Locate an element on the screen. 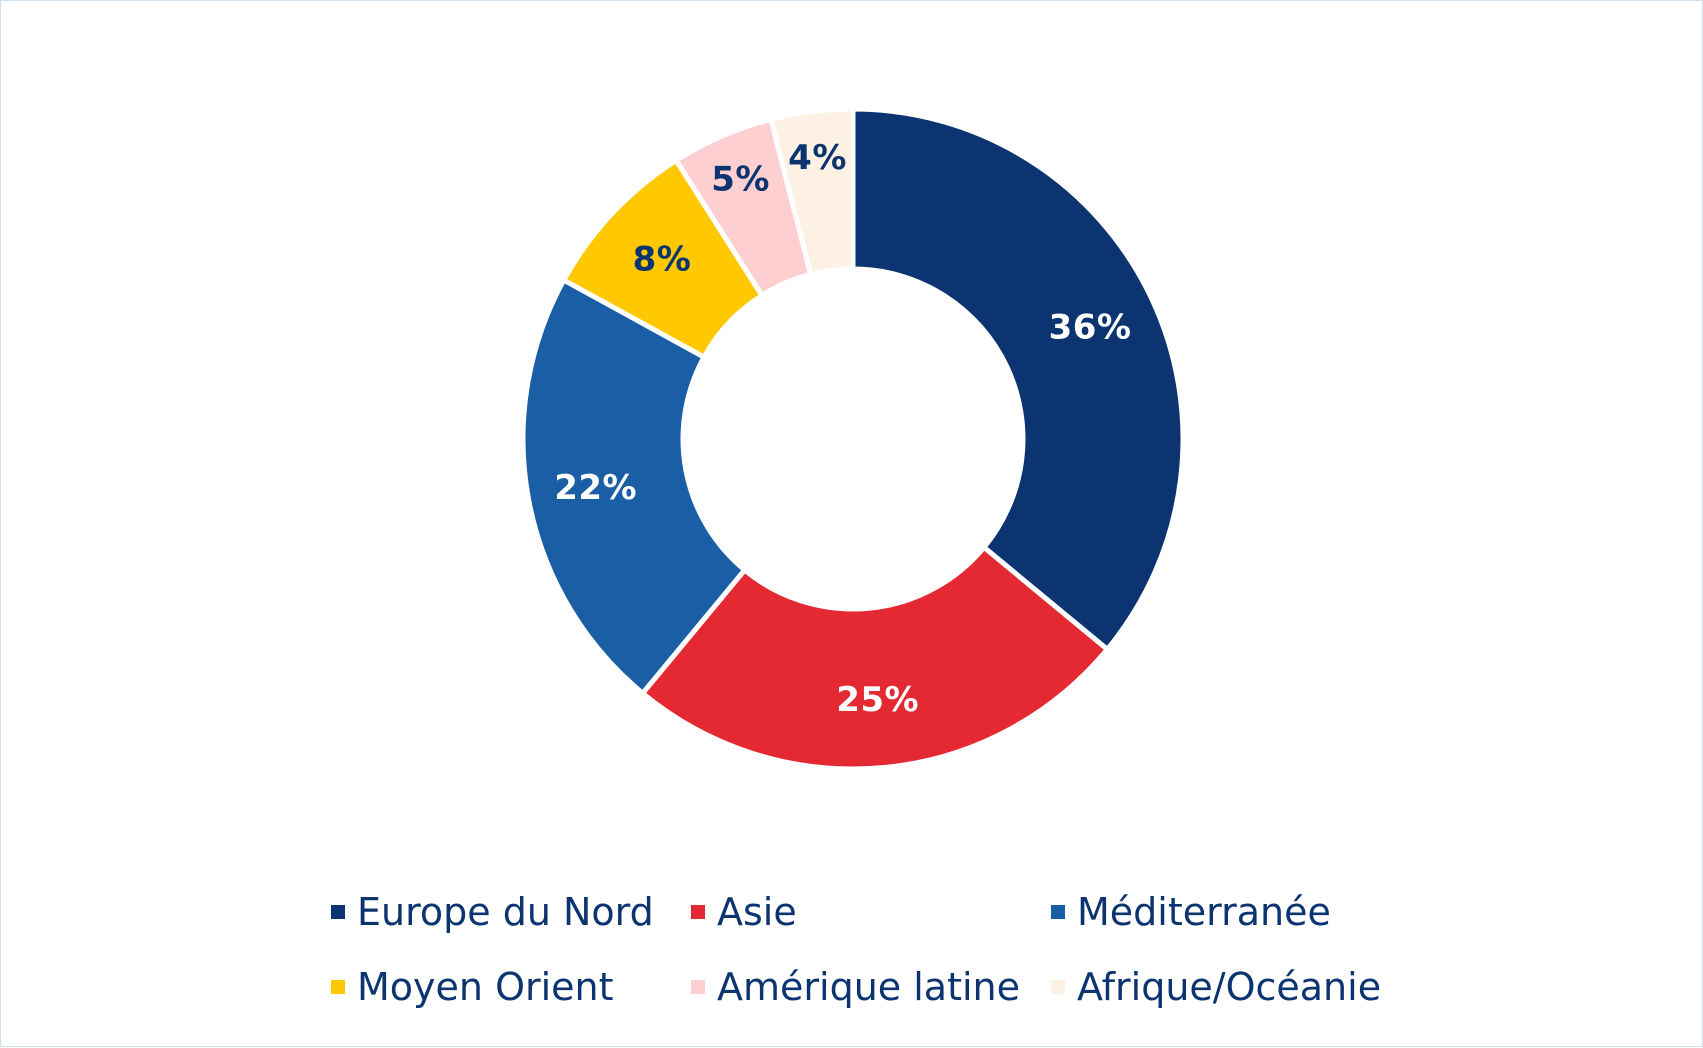 This screenshot has width=1703, height=1048. slice-value-label-afrique-oceanie: 4% is located at coordinates (817, 158).